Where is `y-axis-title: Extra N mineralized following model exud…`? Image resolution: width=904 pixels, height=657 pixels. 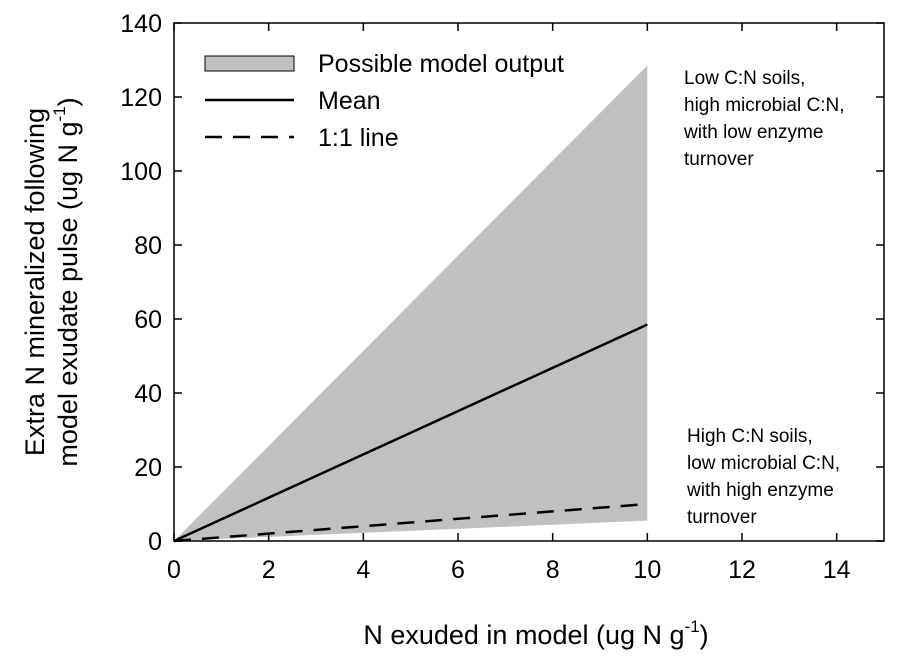
y-axis-title: Extra N mineralized following model exud… is located at coordinates (51, 281).